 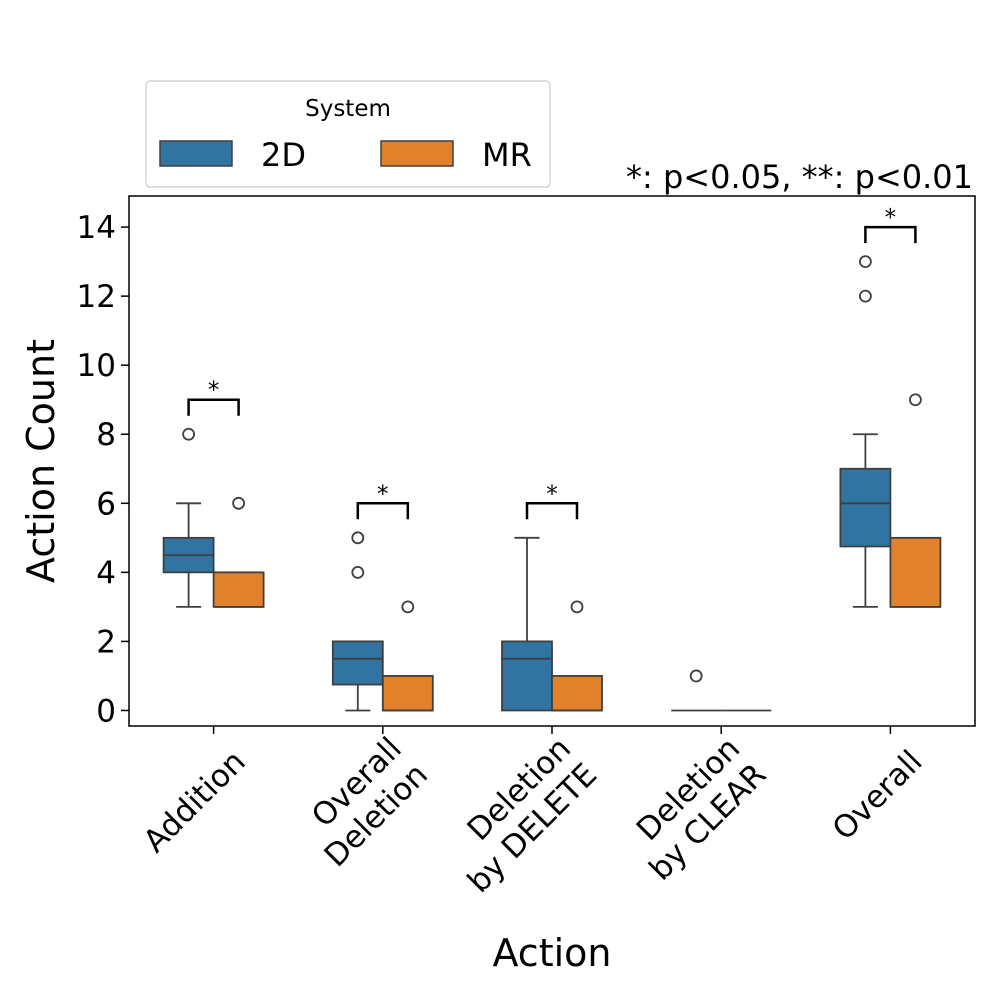 I want to click on y-axis-label: Action Count, so click(x=41, y=461).